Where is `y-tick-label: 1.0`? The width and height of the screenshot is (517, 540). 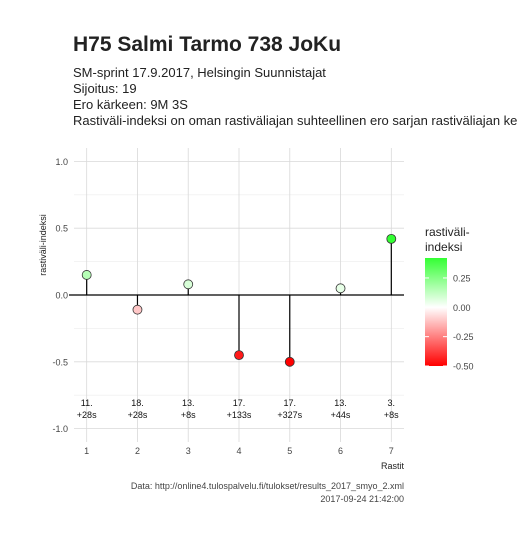 y-tick-label: 1.0 is located at coordinates (61, 162).